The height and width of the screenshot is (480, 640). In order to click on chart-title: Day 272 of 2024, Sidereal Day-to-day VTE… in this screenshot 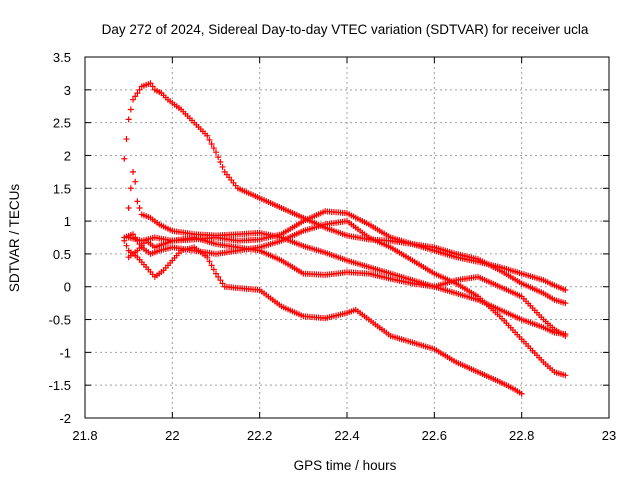, I will do `click(345, 29)`.